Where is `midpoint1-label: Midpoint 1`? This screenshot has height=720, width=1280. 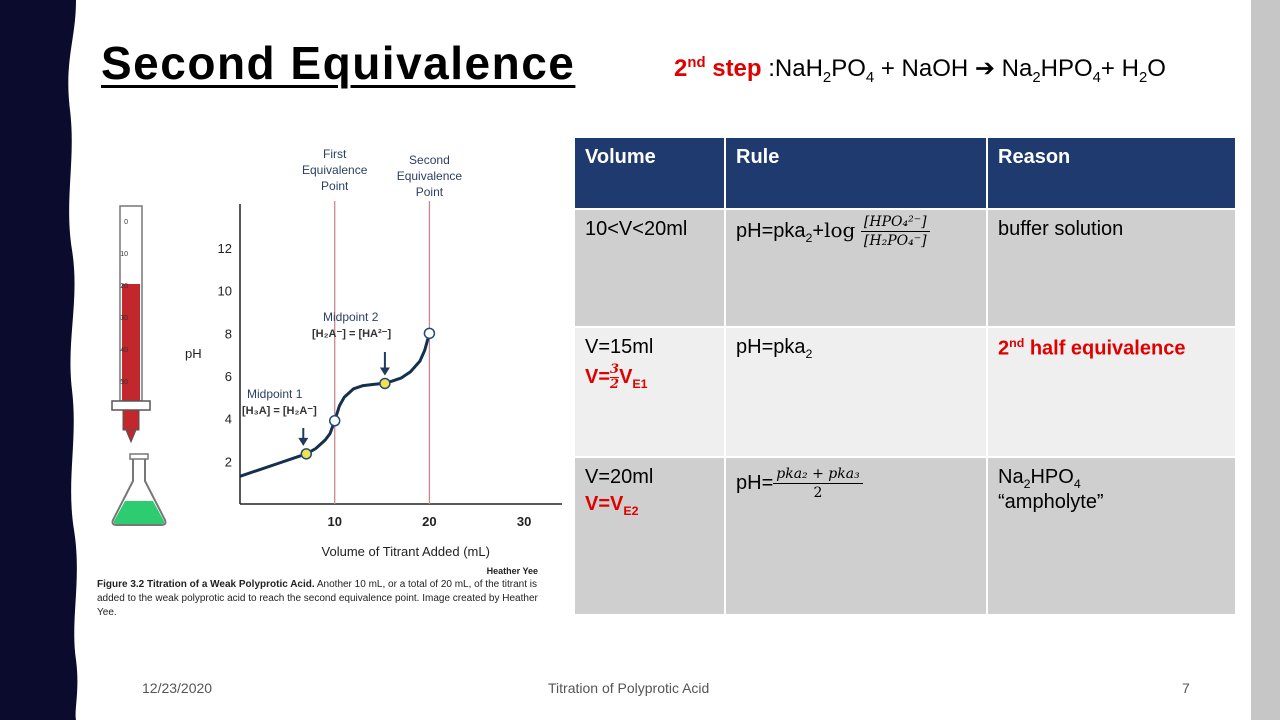
midpoint1-label: Midpoint 1 is located at coordinates (275, 394).